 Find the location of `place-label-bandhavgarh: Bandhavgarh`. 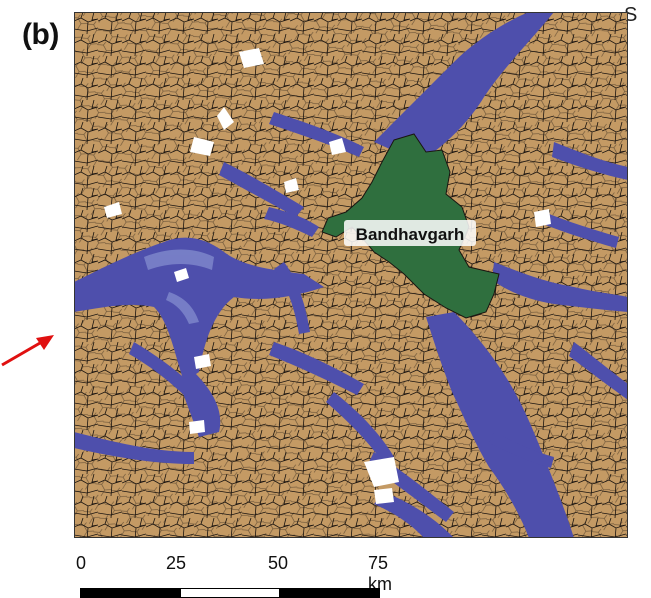

place-label-bandhavgarh: Bandhavgarh is located at coordinates (410, 233).